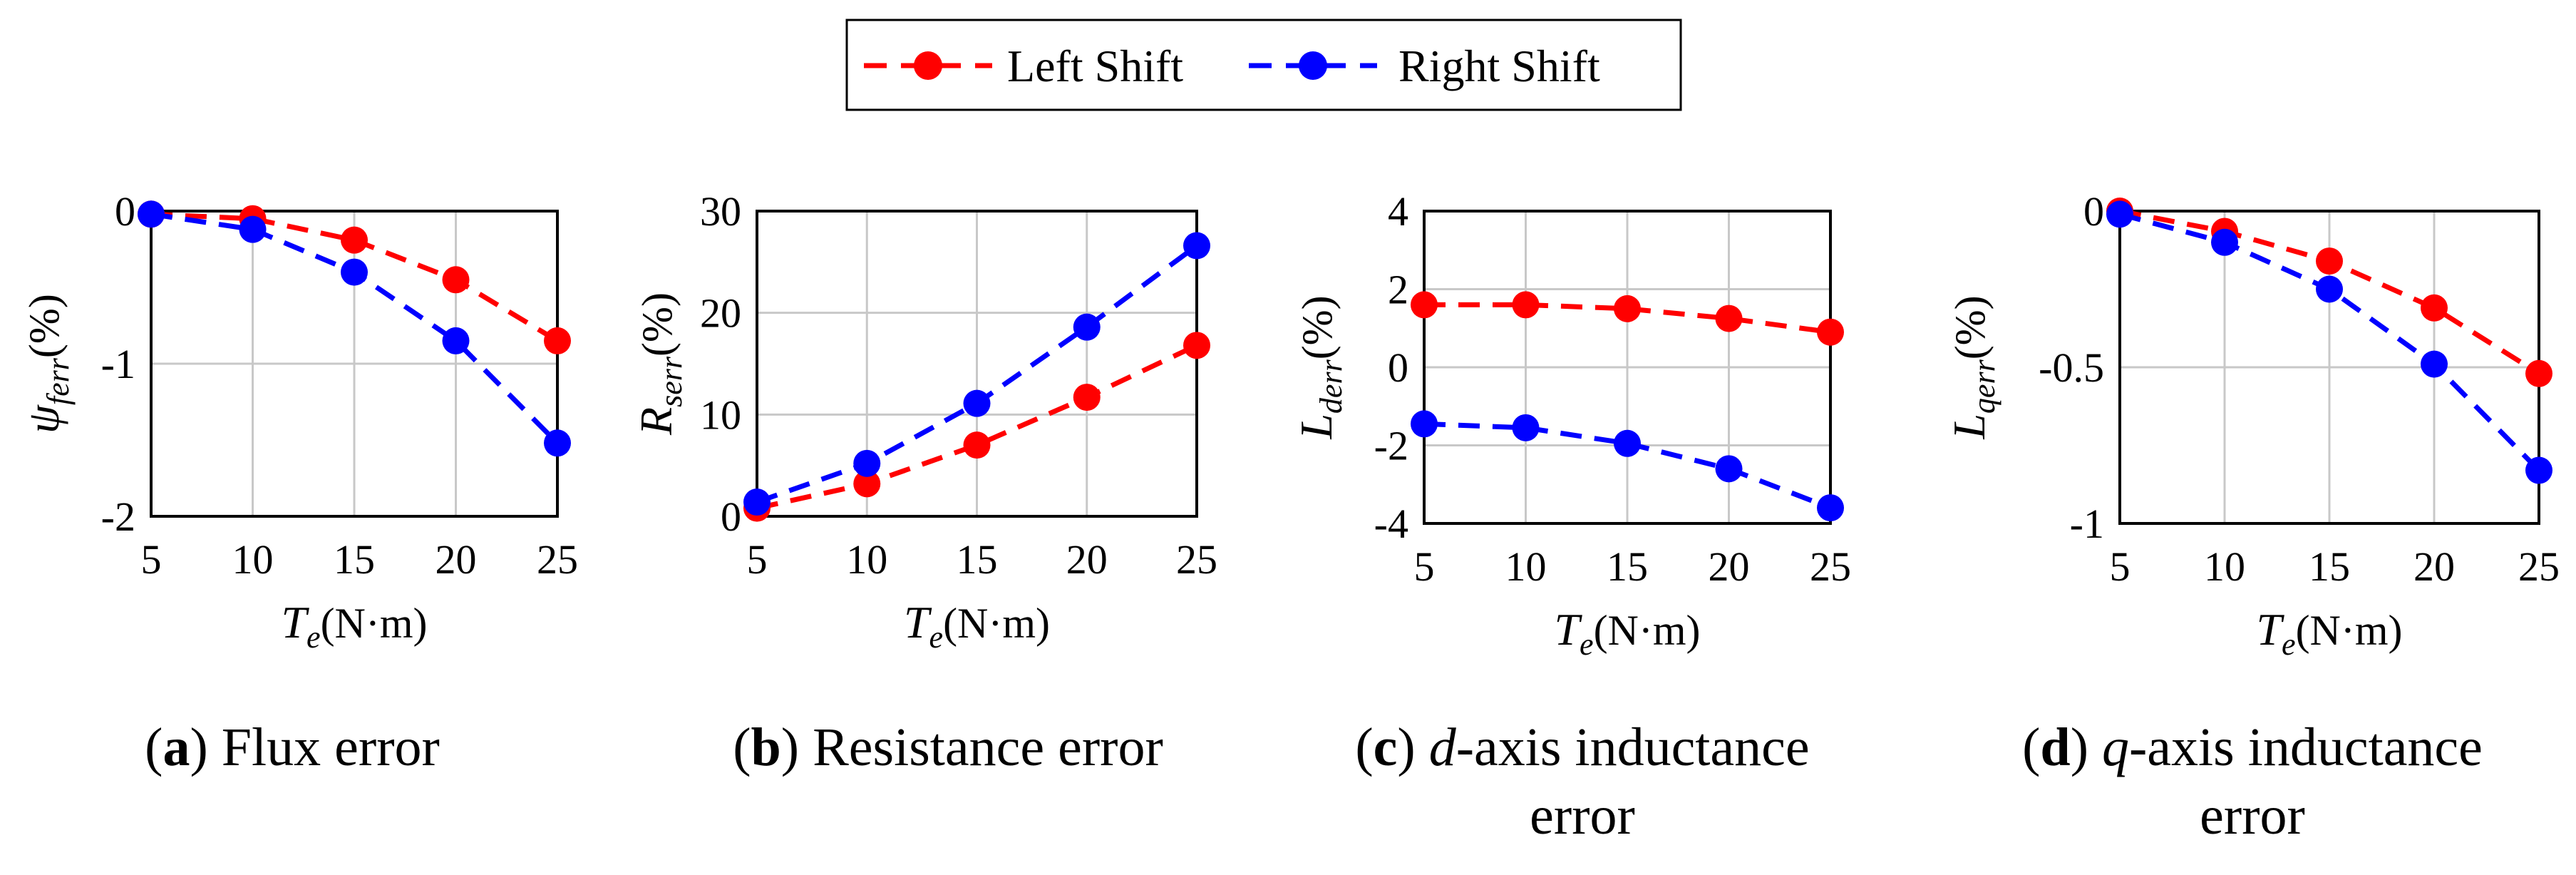 The width and height of the screenshot is (2576, 875). What do you see at coordinates (1568, 630) in the screenshot?
I see `panel-c-xlabel-var: T` at bounding box center [1568, 630].